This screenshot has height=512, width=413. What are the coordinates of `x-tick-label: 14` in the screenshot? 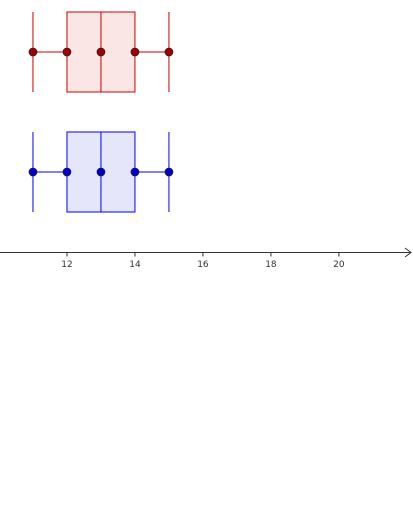 It's located at (135, 265).